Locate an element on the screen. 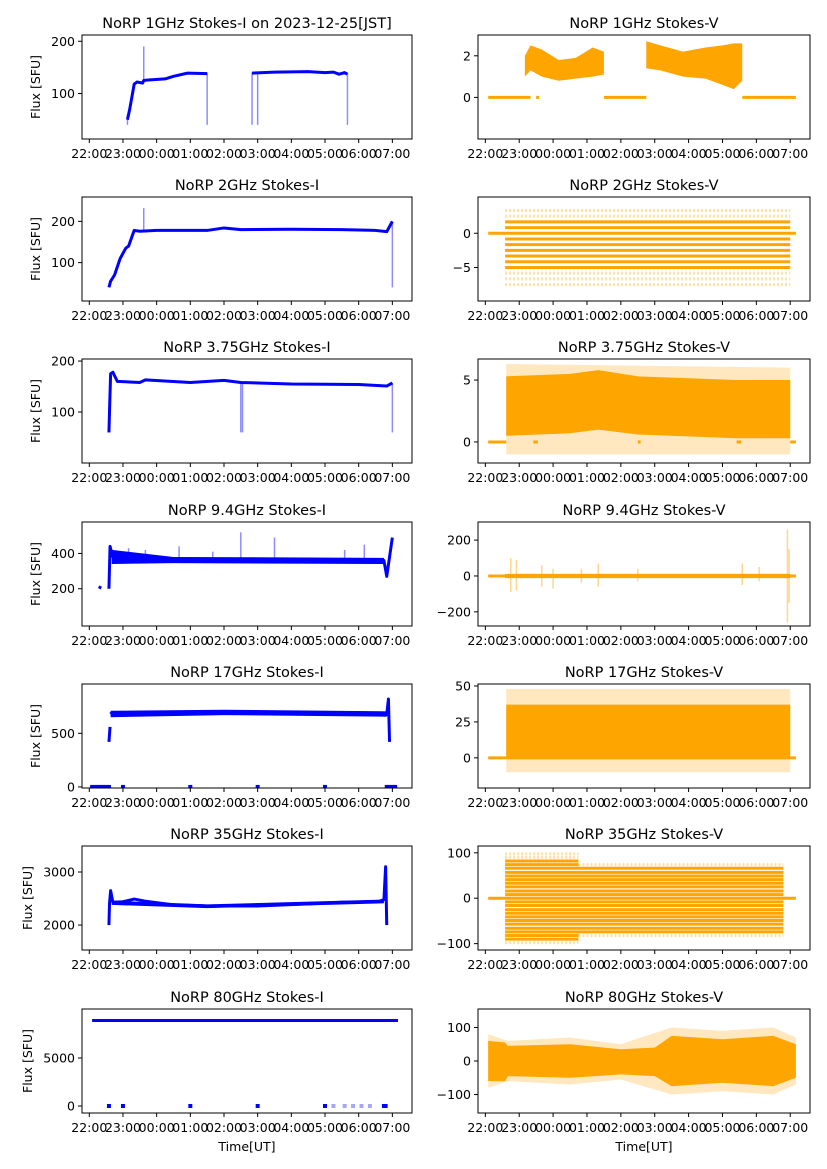  y-tick-label: −200 is located at coordinates (454, 611).